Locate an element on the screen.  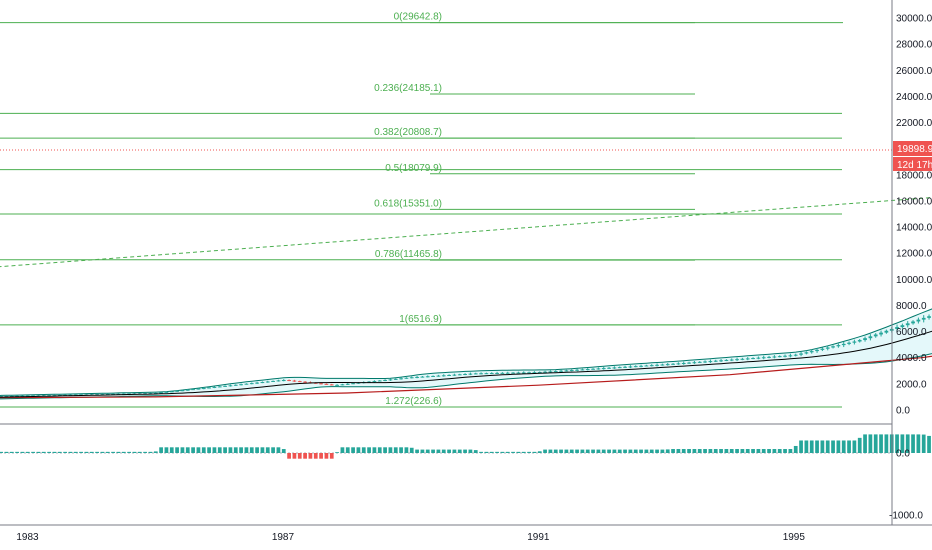
sma-200-line is located at coordinates (466, 377).